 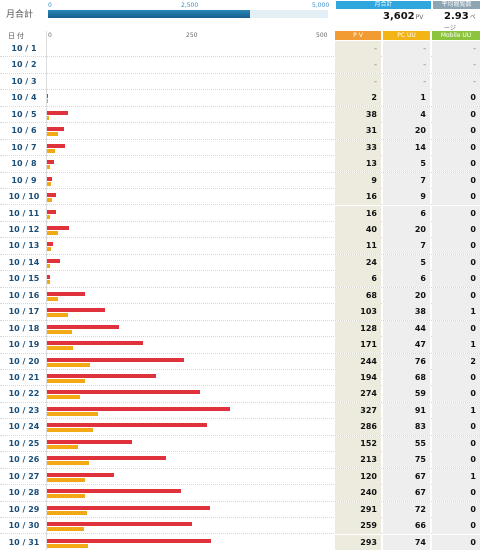 I want to click on monthly-pv-box-title: 月合計, so click(x=383, y=5).